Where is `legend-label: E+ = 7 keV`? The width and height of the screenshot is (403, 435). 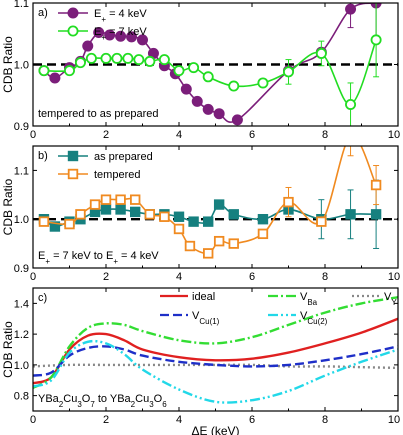
legend-label: E+ = 7 keV is located at coordinates (120, 34).